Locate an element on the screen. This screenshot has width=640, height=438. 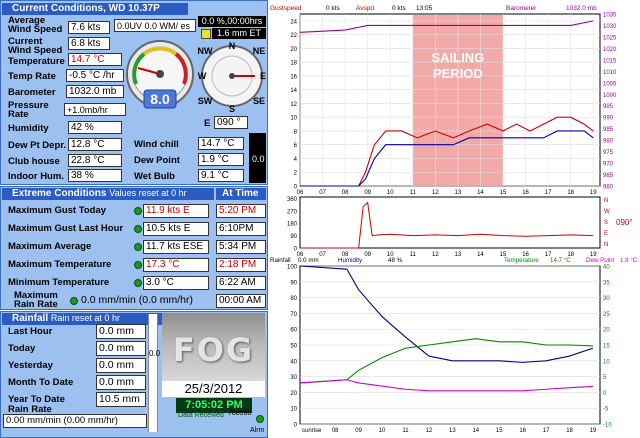
wind-legend-0: Gustspeed is located at coordinates (286, 8).